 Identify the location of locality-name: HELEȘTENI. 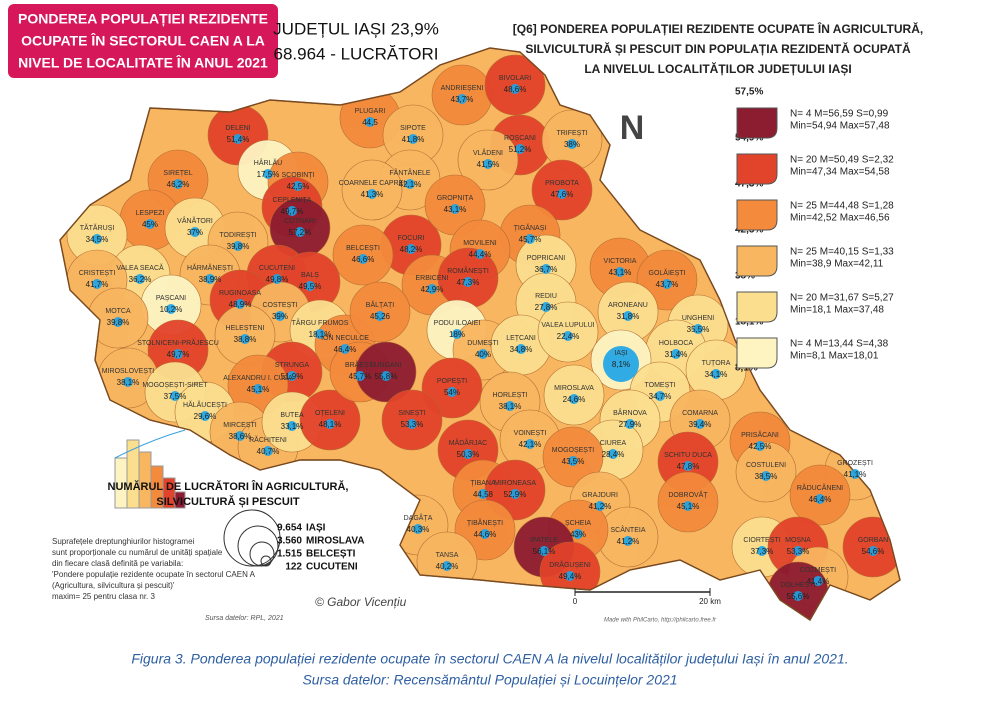
(245, 328).